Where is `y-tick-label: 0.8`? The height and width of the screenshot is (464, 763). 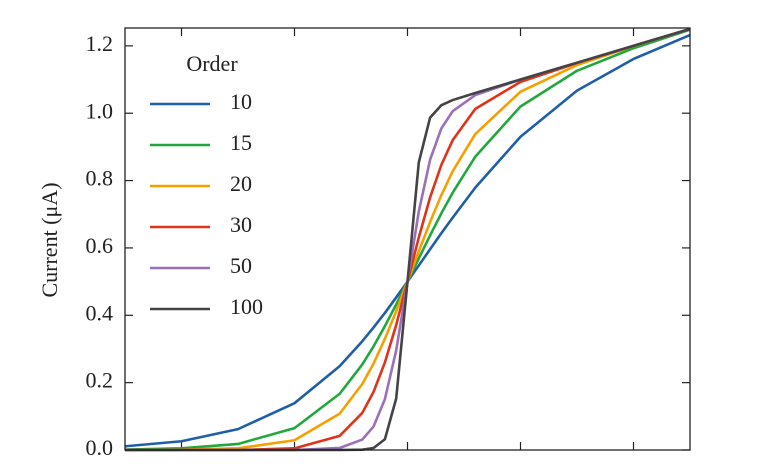 y-tick-label: 0.8 is located at coordinates (100, 178).